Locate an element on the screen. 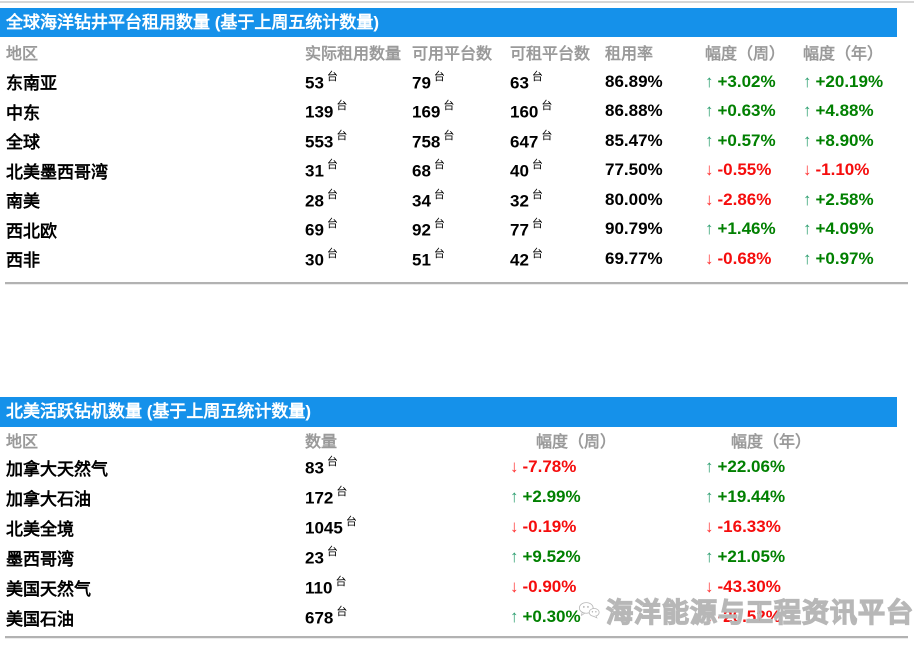 This screenshot has height=646, width=914. rented-count: 28 台 is located at coordinates (321, 199).